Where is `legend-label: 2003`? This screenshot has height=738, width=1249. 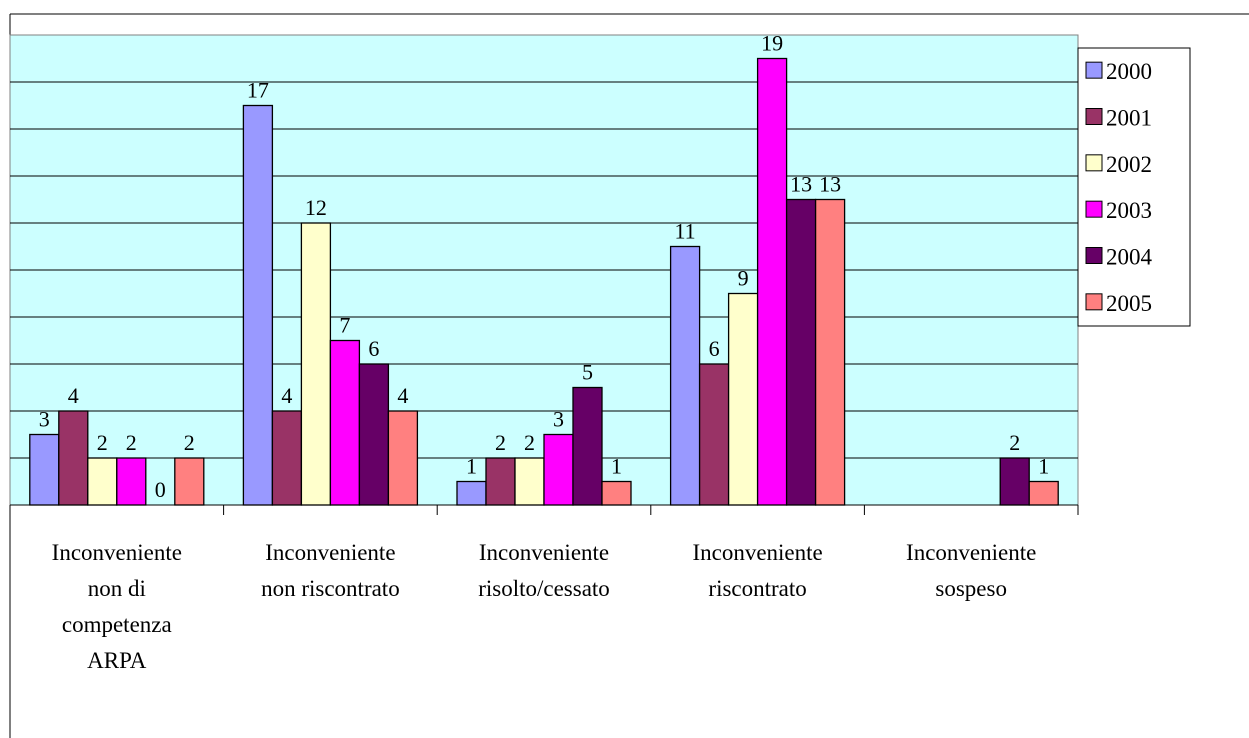 legend-label: 2003 is located at coordinates (1129, 210).